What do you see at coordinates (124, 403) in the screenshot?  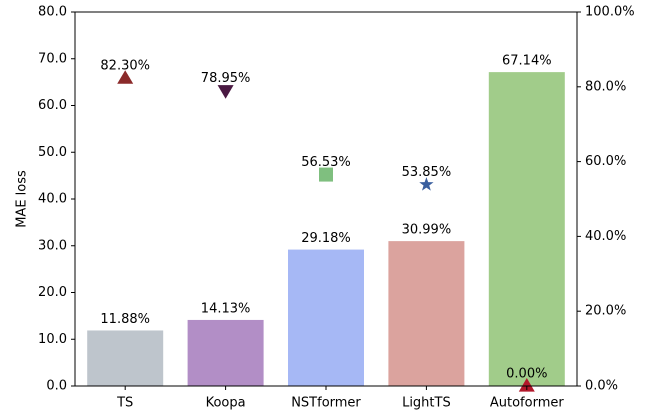 I see `x-tick-label: TS` at bounding box center [124, 403].